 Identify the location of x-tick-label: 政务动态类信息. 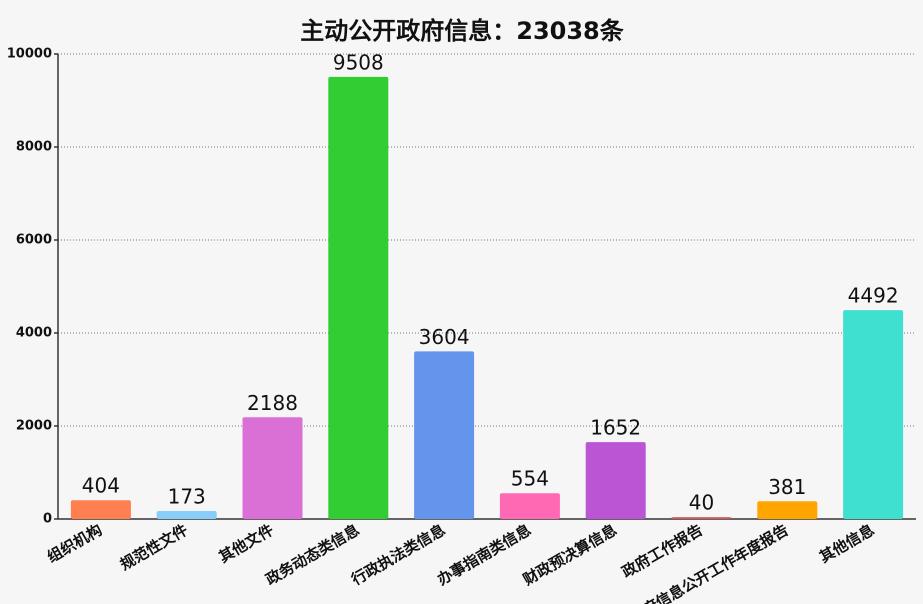
(313, 555).